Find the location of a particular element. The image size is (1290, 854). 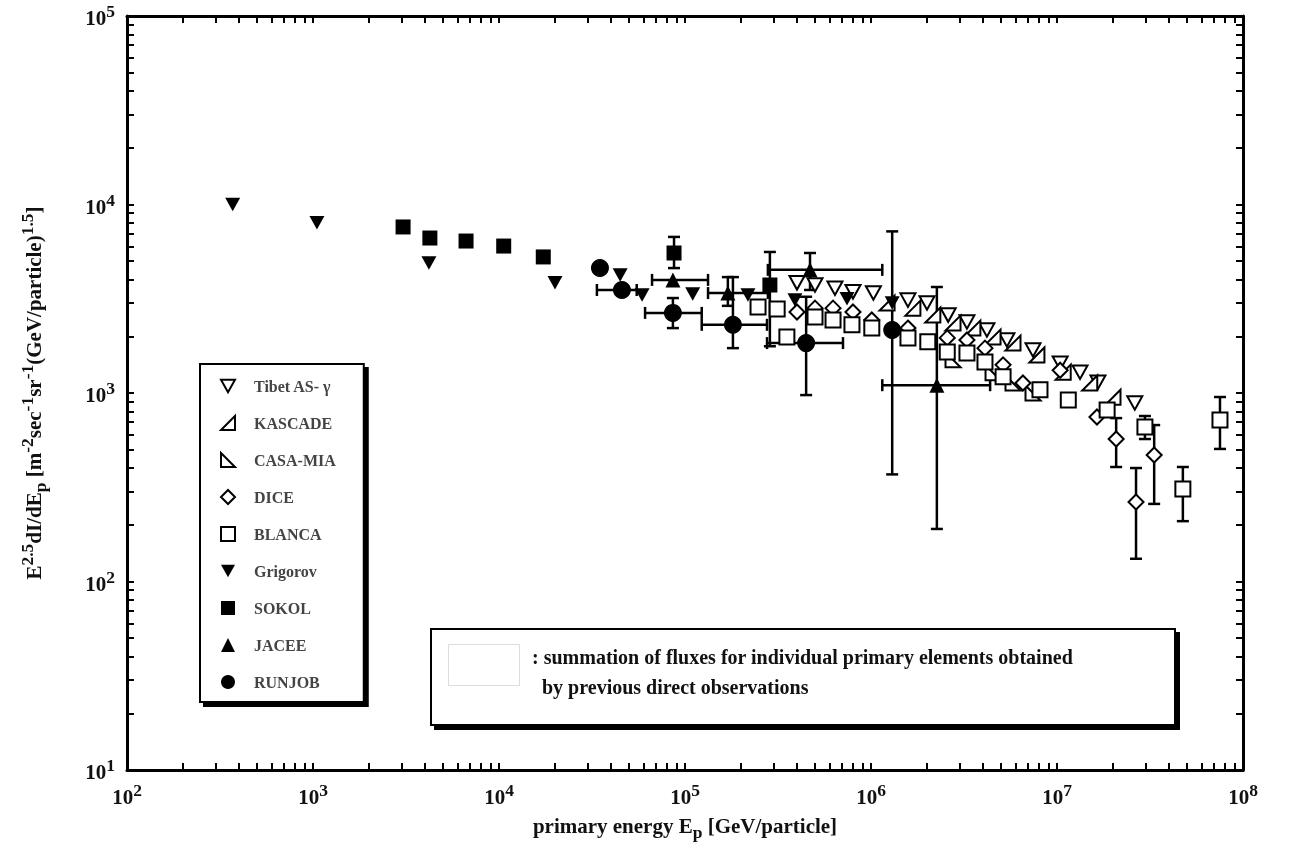

y-tick-label: 10$^{4}$ is located at coordinates (100, 204).